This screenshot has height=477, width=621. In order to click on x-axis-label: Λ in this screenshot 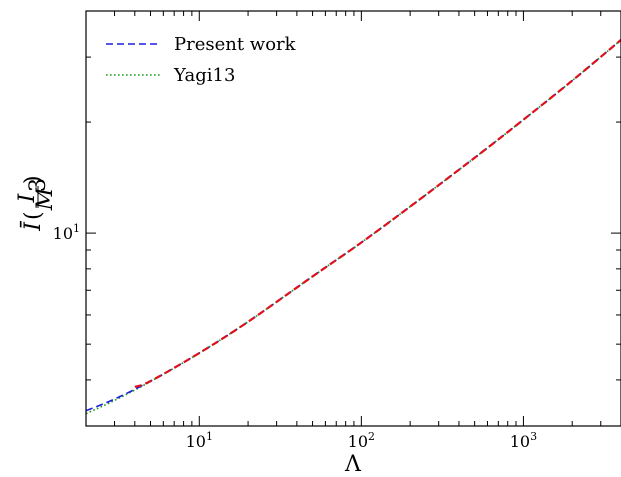, I will do `click(353, 464)`.